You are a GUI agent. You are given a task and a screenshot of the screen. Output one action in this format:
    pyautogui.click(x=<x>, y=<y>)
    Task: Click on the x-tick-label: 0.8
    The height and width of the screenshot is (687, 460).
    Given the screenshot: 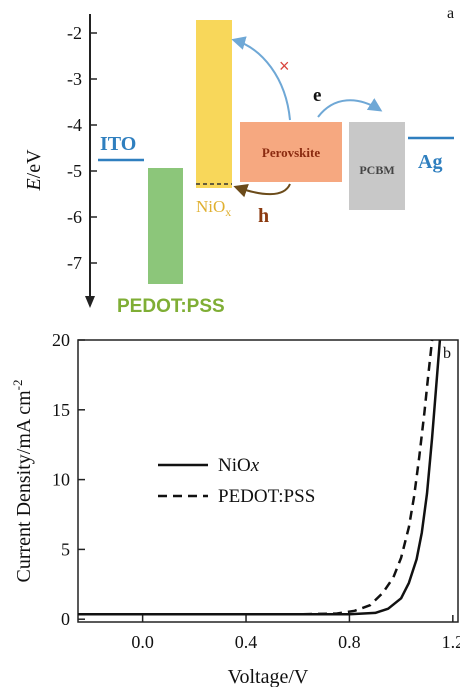 What is the action you would take?
    pyautogui.click(x=349, y=642)
    